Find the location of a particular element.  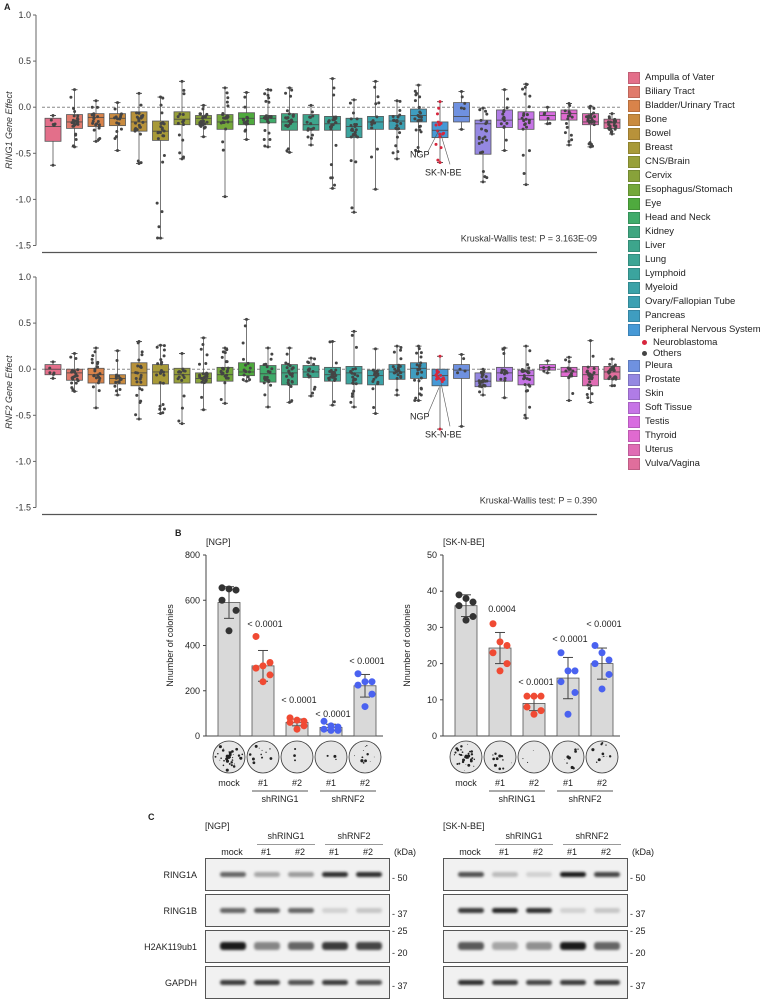

box is located at coordinates (139, 374).